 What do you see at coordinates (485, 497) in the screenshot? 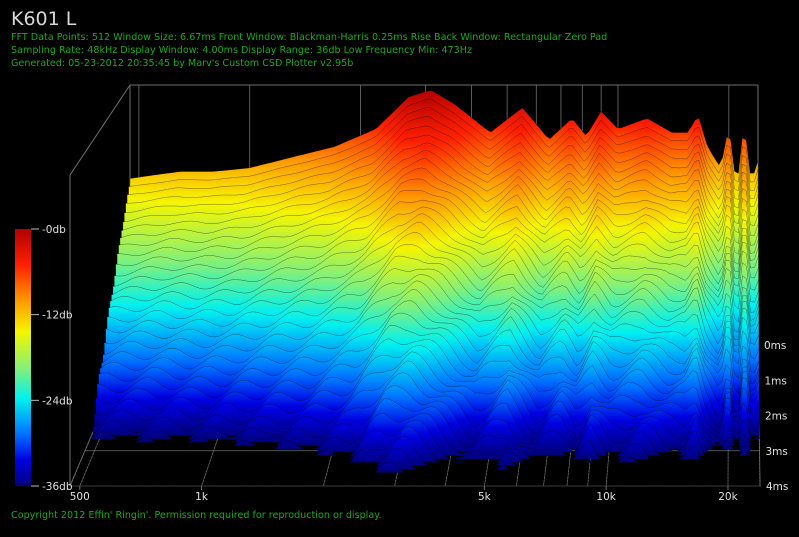
I see `x-tick-label: 5k` at bounding box center [485, 497].